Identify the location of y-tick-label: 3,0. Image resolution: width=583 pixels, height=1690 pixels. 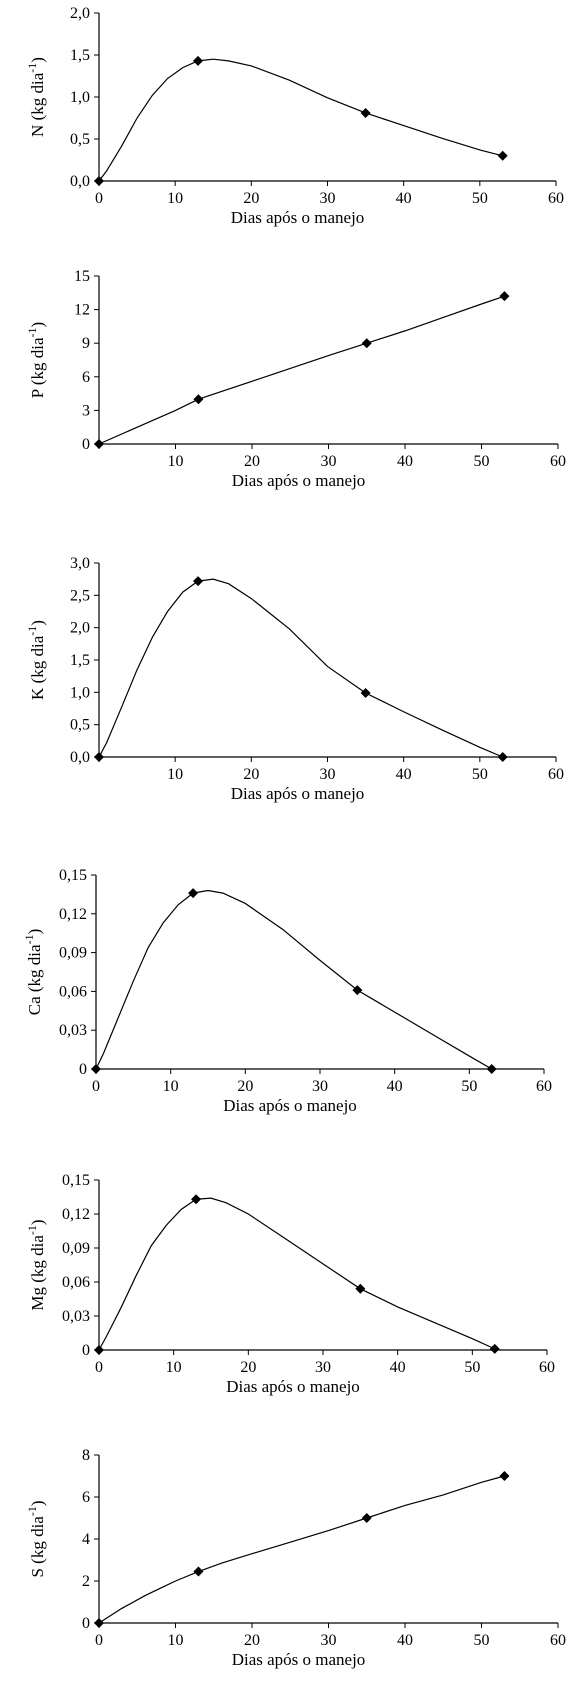
(80, 563).